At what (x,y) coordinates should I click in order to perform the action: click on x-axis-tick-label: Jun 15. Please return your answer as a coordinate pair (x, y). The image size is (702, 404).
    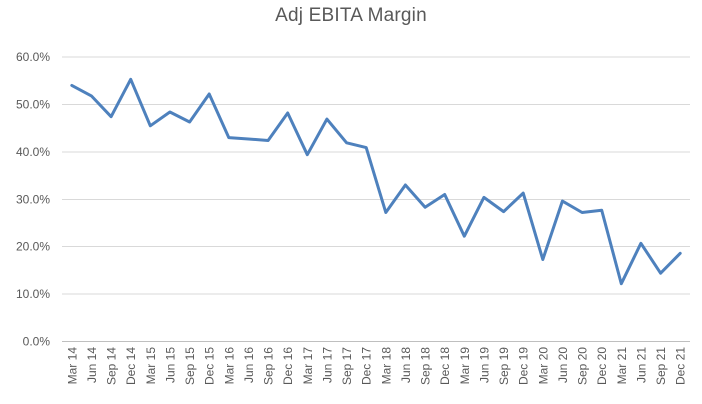
    Looking at the image, I should click on (170, 365).